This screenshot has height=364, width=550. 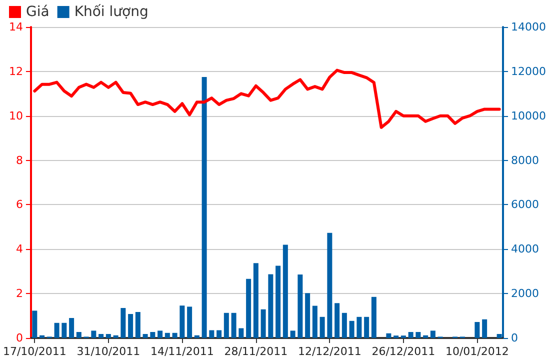 What do you see at coordinates (330, 351) in the screenshot?
I see `x-tick-label: 12/12/2011` at bounding box center [330, 351].